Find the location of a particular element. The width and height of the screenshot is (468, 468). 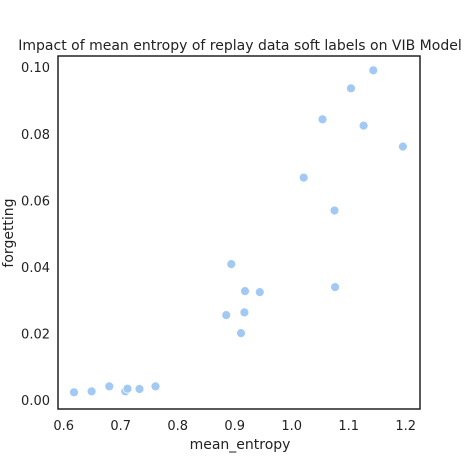

x-tick-label: 0.9 is located at coordinates (234, 426).